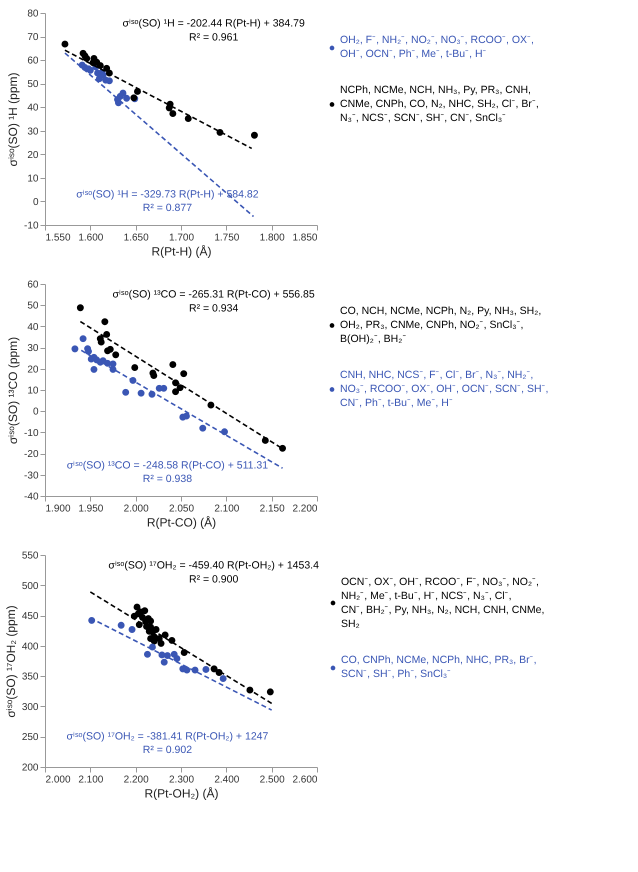 The width and height of the screenshot is (638, 872). What do you see at coordinates (30, 616) in the screenshot?
I see `y-tick-label: 450` at bounding box center [30, 616].